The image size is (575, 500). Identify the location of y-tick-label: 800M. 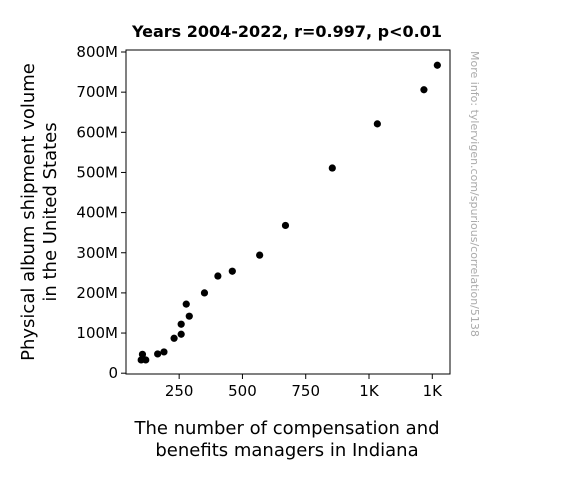
(97, 52).